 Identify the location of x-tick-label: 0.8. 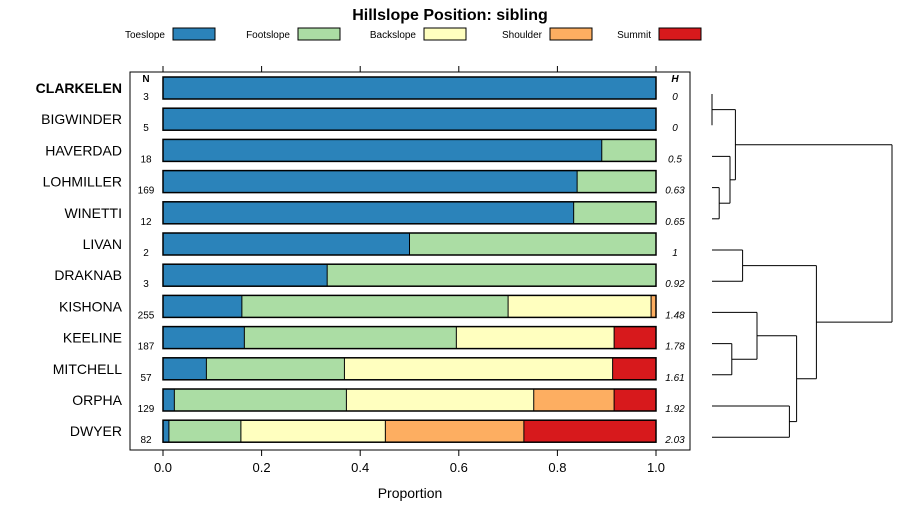
(557, 467).